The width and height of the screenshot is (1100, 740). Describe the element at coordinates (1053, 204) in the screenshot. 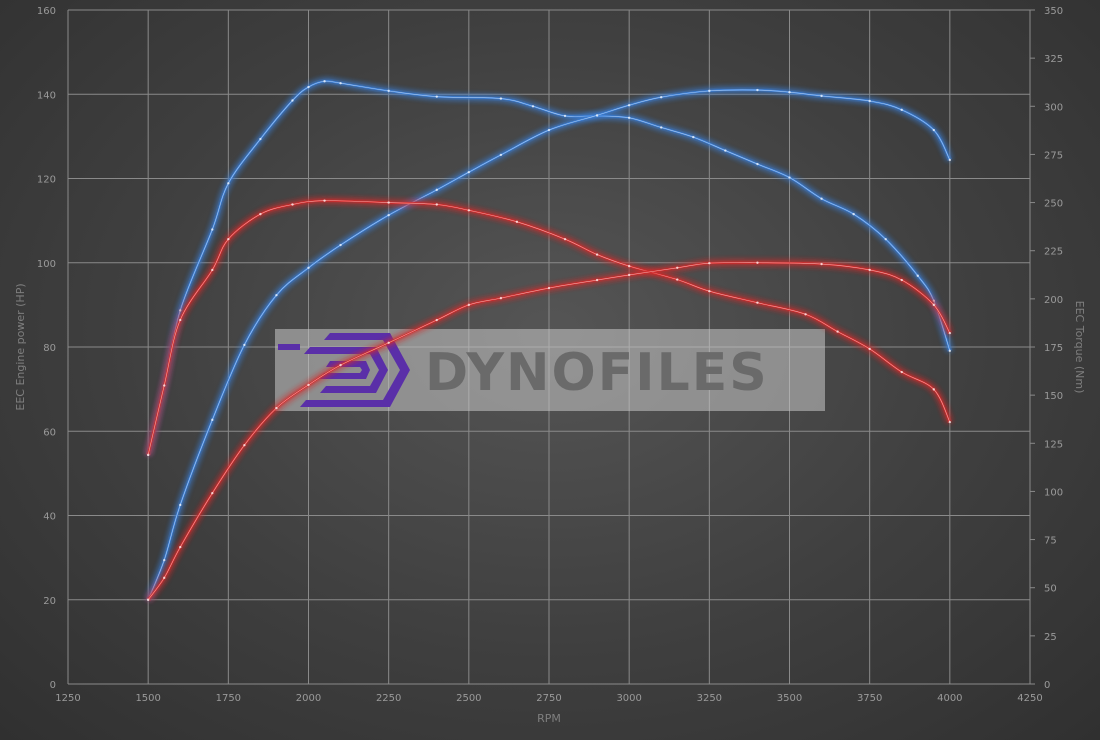

I see `y2-tick-label: 250` at that location.